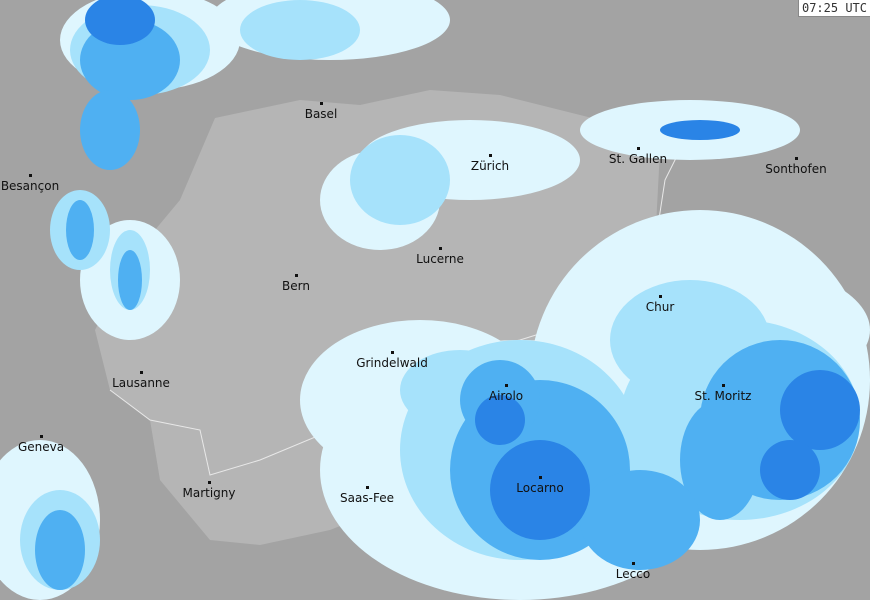 This screenshot has height=600, width=870. I want to click on city-label: Sonthofen, so click(796, 169).